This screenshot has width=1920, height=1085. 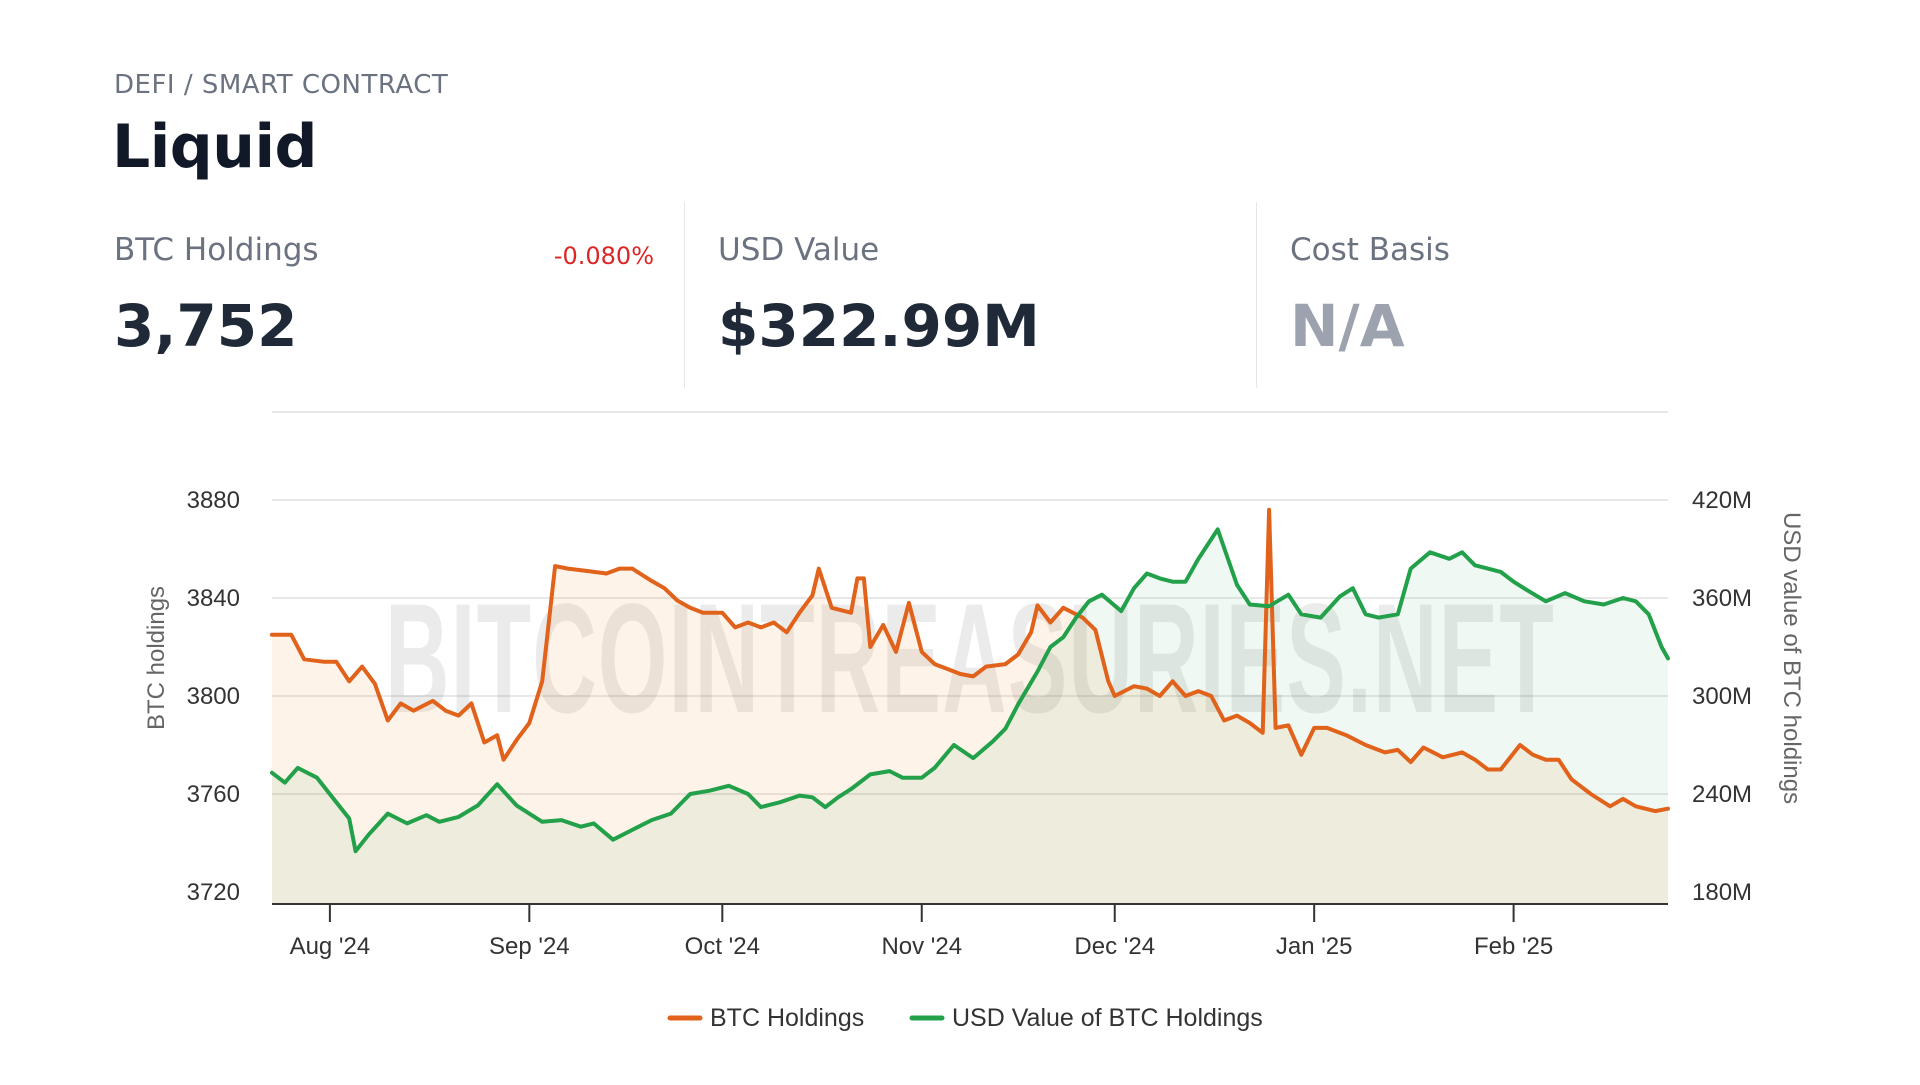 What do you see at coordinates (1722, 892) in the screenshot?
I see `y-right-tick-label: 180M` at bounding box center [1722, 892].